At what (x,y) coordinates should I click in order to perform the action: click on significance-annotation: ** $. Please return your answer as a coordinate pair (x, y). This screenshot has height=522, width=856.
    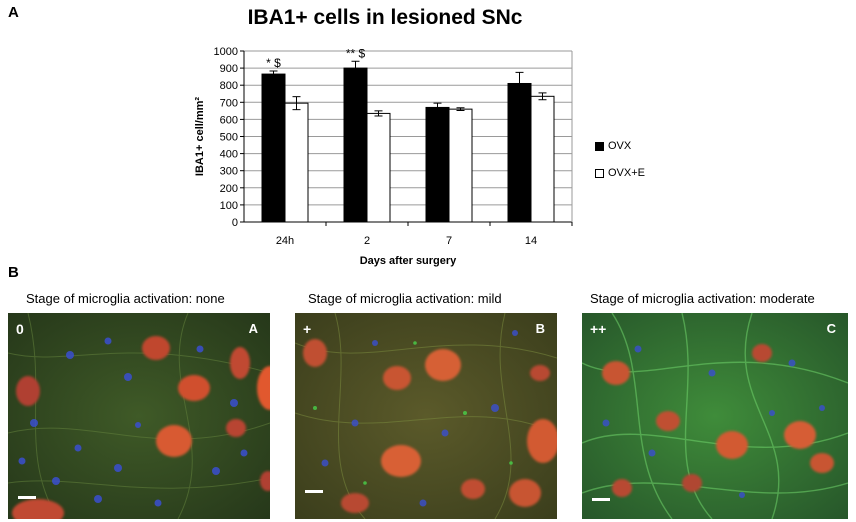
    Looking at the image, I should click on (356, 53).